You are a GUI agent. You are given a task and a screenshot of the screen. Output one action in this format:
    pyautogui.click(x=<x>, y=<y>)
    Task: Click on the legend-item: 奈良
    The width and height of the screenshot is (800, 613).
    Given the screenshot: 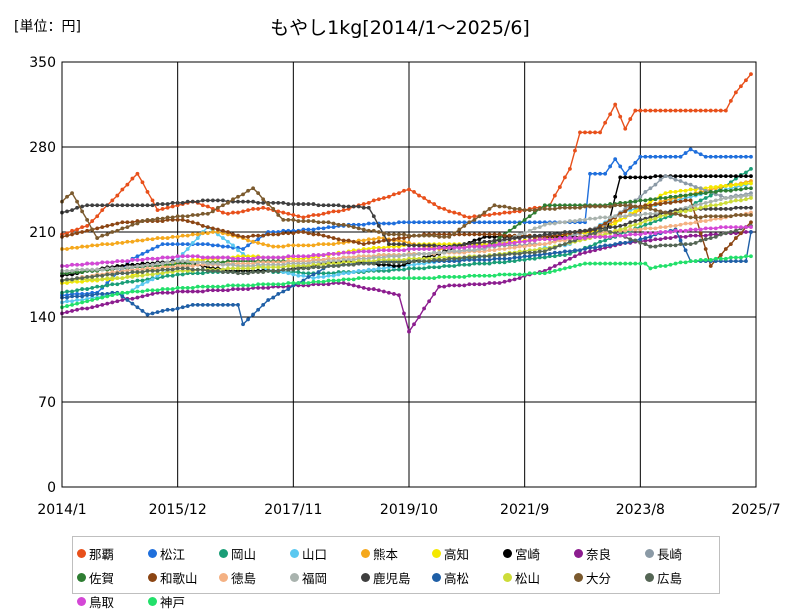 What is the action you would take?
    pyautogui.click(x=609, y=553)
    